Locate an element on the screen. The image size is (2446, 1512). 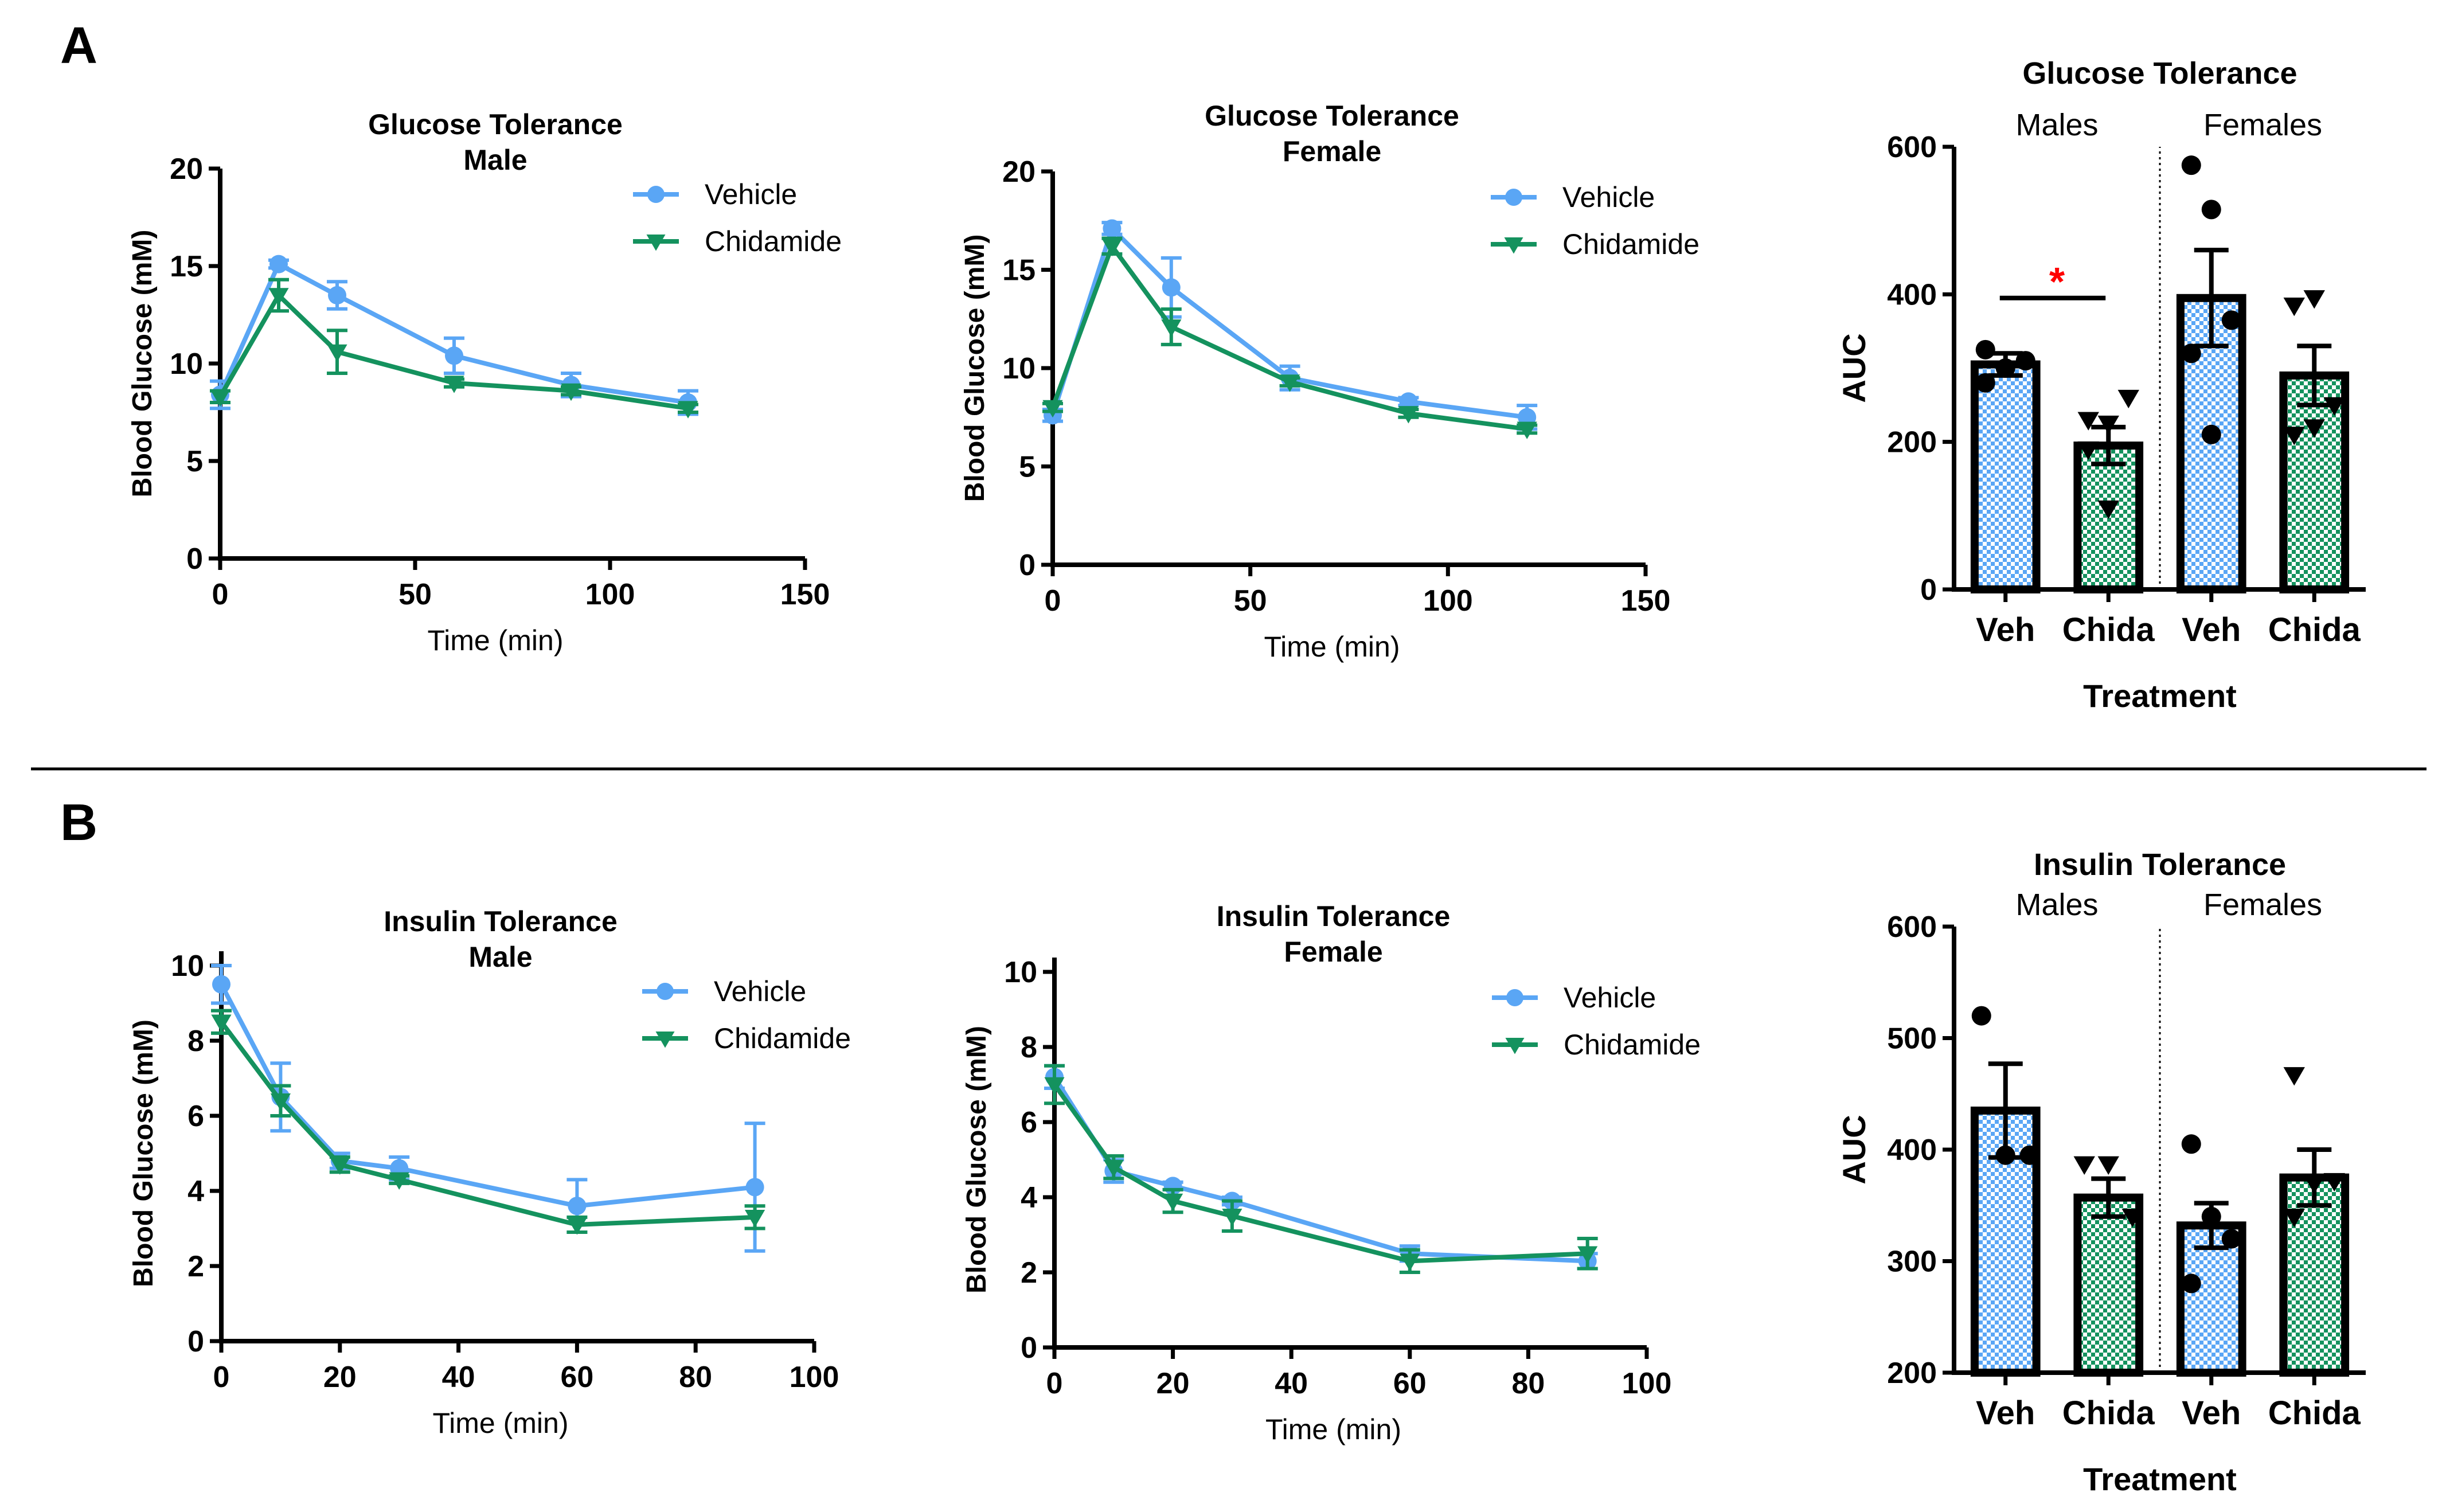
series-line-vehicle is located at coordinates (487, 1096).